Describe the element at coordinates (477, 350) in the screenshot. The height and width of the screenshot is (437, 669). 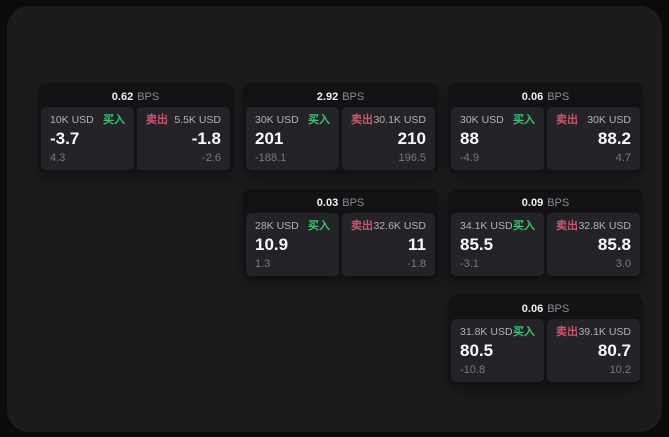
I see `buy-value: 80.5` at that location.